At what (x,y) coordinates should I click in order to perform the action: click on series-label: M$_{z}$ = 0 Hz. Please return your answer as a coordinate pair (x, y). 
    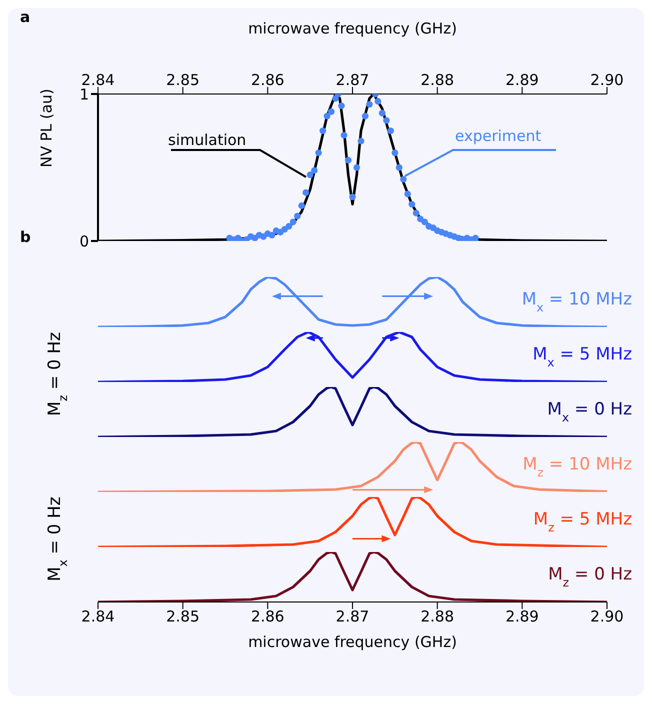
    Looking at the image, I should click on (590, 577).